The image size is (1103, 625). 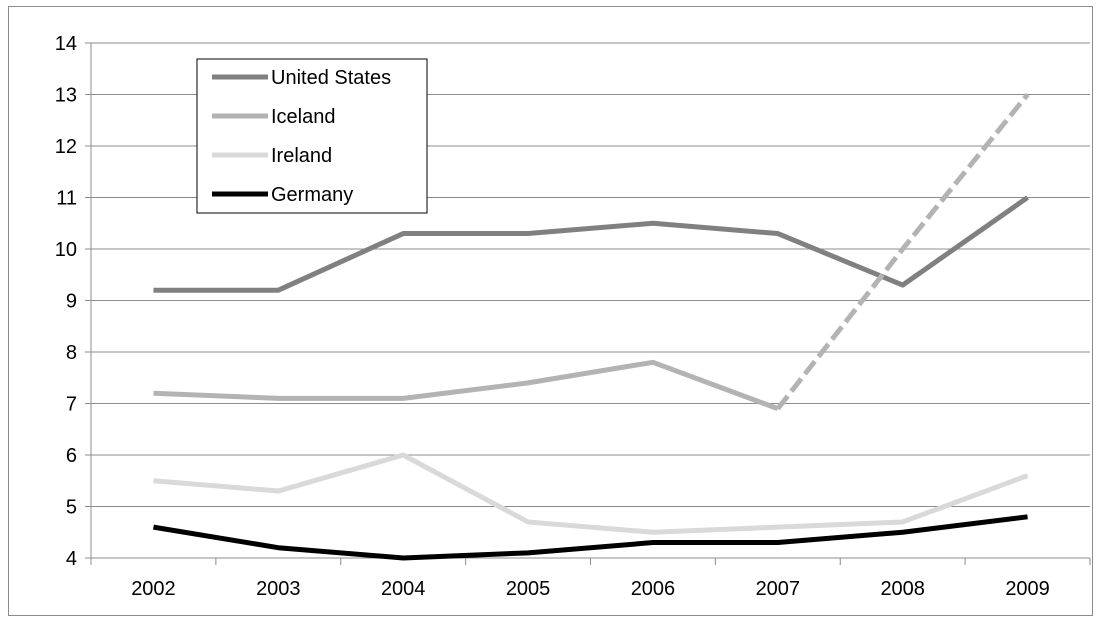 I want to click on legend: United States Iceland Ireland Germany, so click(x=312, y=136).